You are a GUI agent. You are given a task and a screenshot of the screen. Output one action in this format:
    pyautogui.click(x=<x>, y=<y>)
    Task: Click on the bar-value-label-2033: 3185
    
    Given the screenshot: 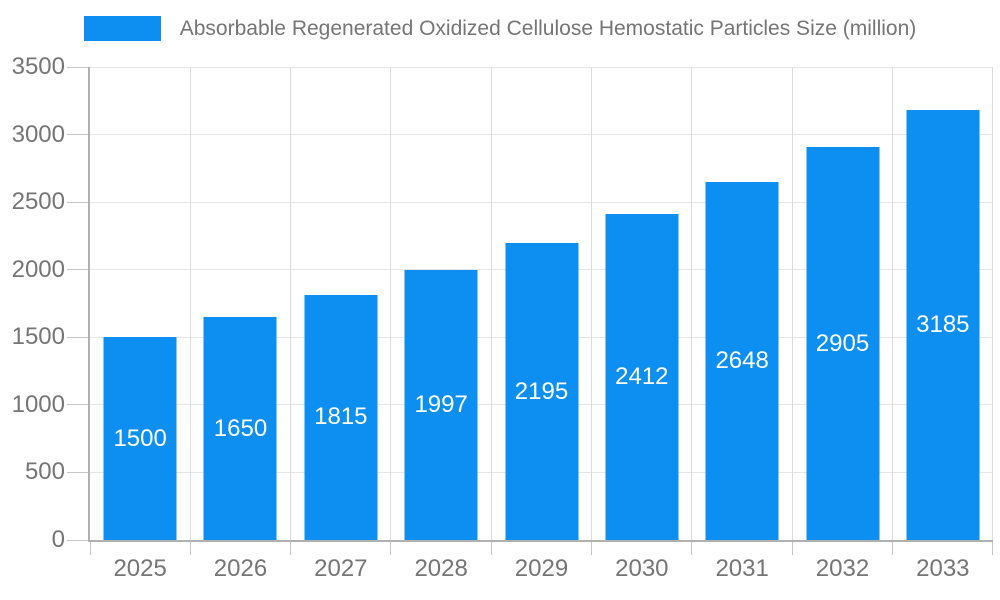 What is the action you would take?
    pyautogui.click(x=943, y=324)
    